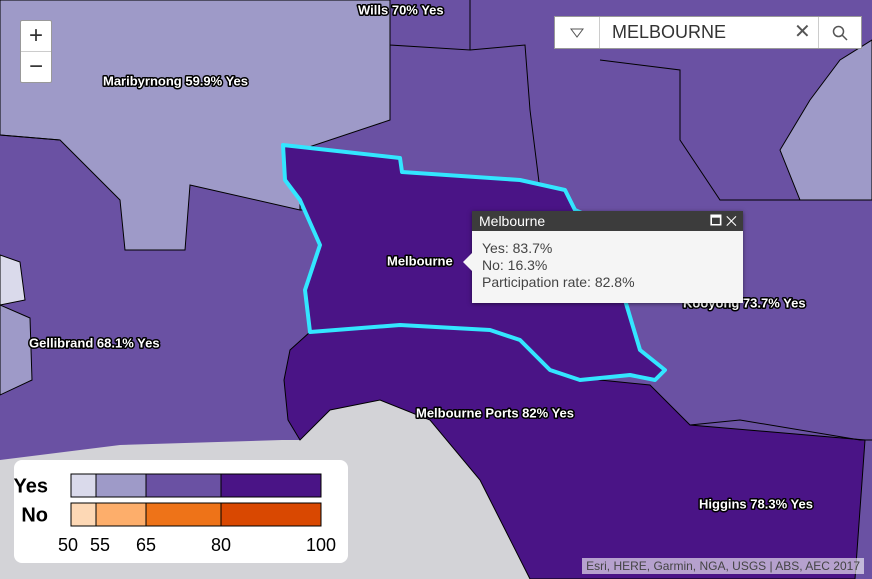 This screenshot has height=579, width=872. I want to click on region-lightest, so click(13, 280).